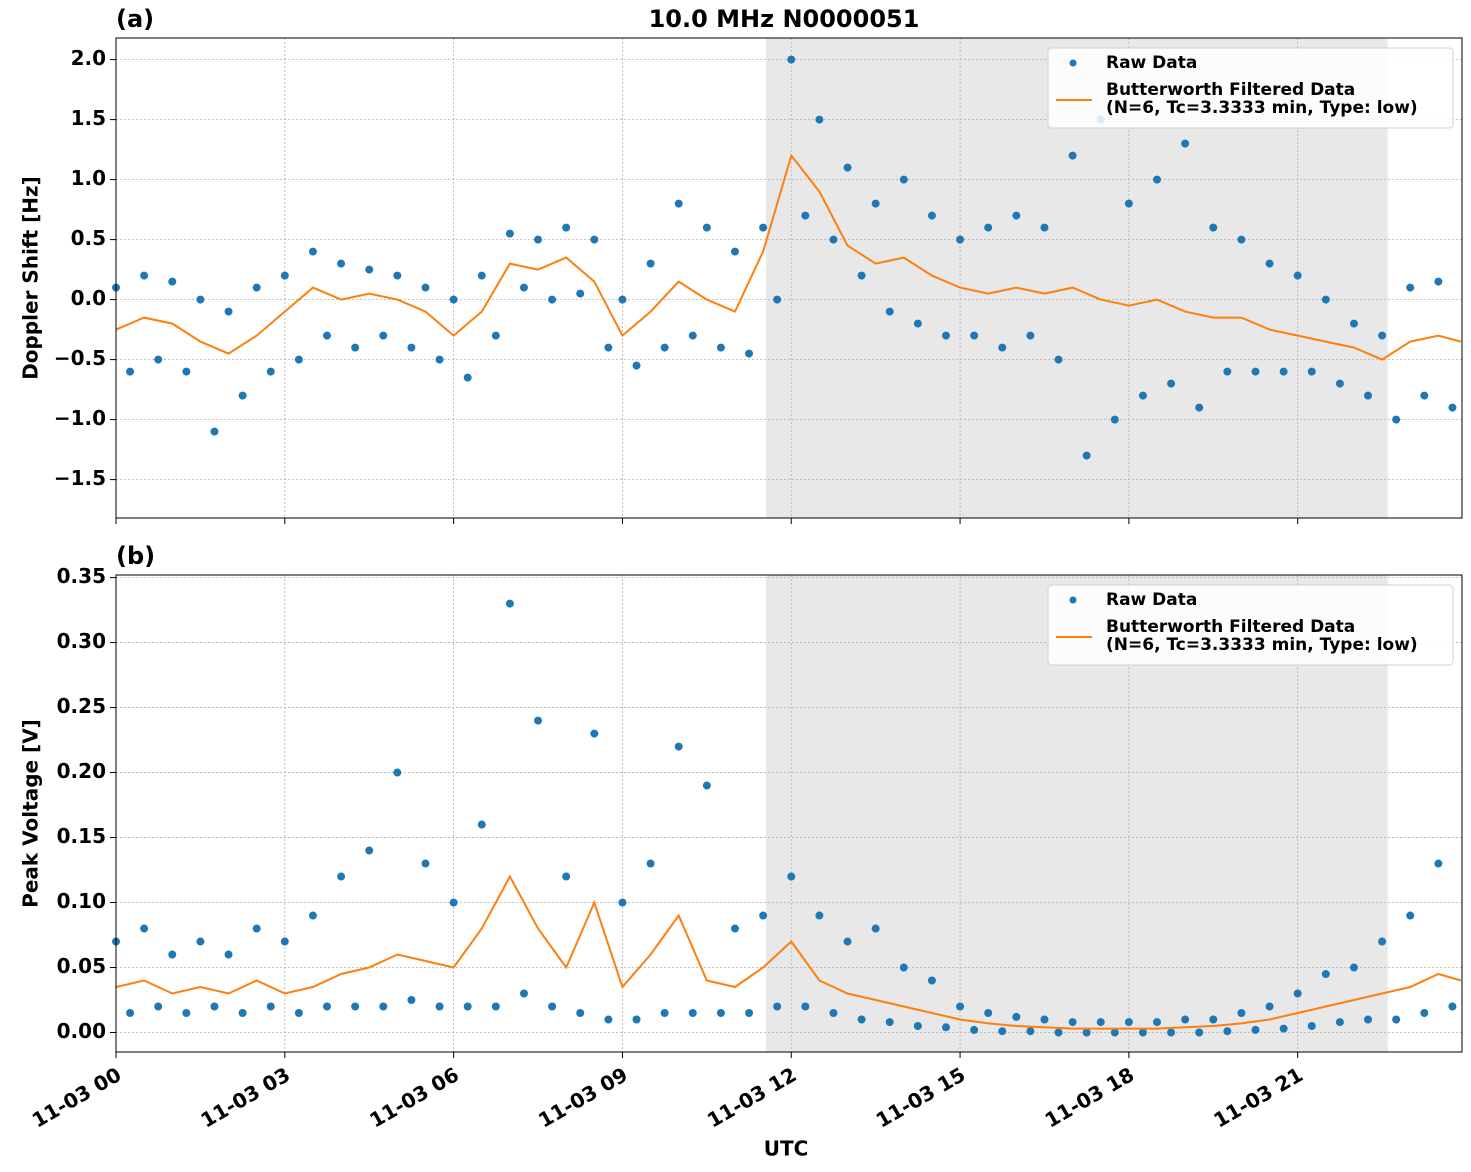 The width and height of the screenshot is (1471, 1172). I want to click on y-axis-label: Doppler Shift [Hz], so click(31, 278).